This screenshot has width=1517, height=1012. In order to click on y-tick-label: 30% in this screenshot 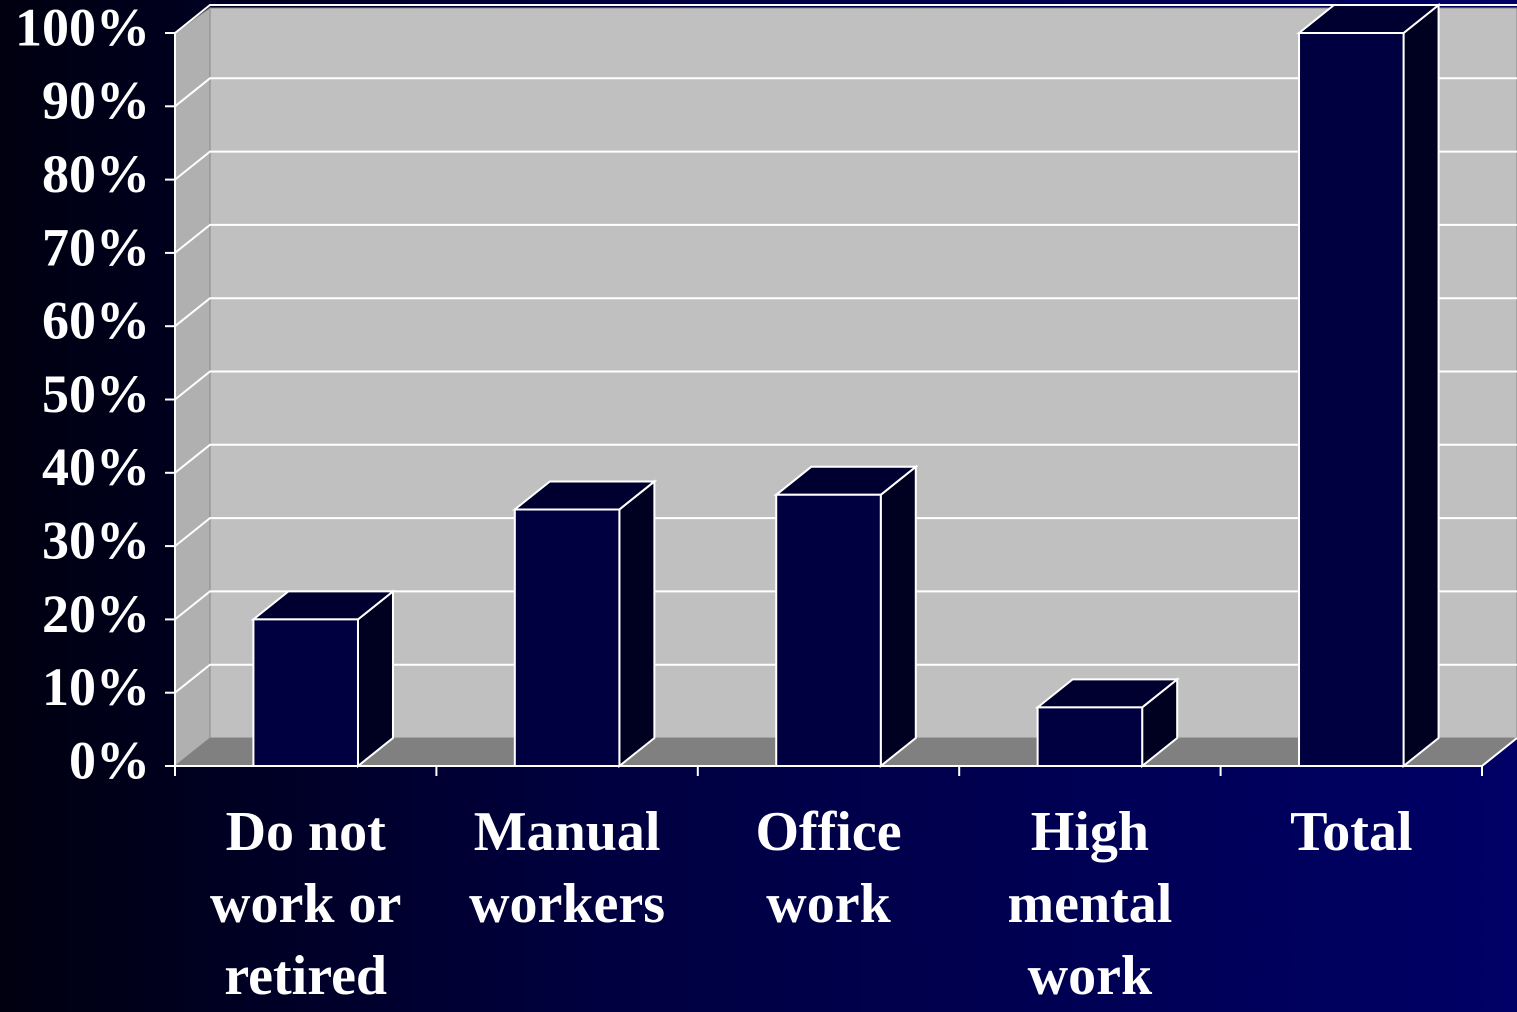, I will do `click(96, 540)`.